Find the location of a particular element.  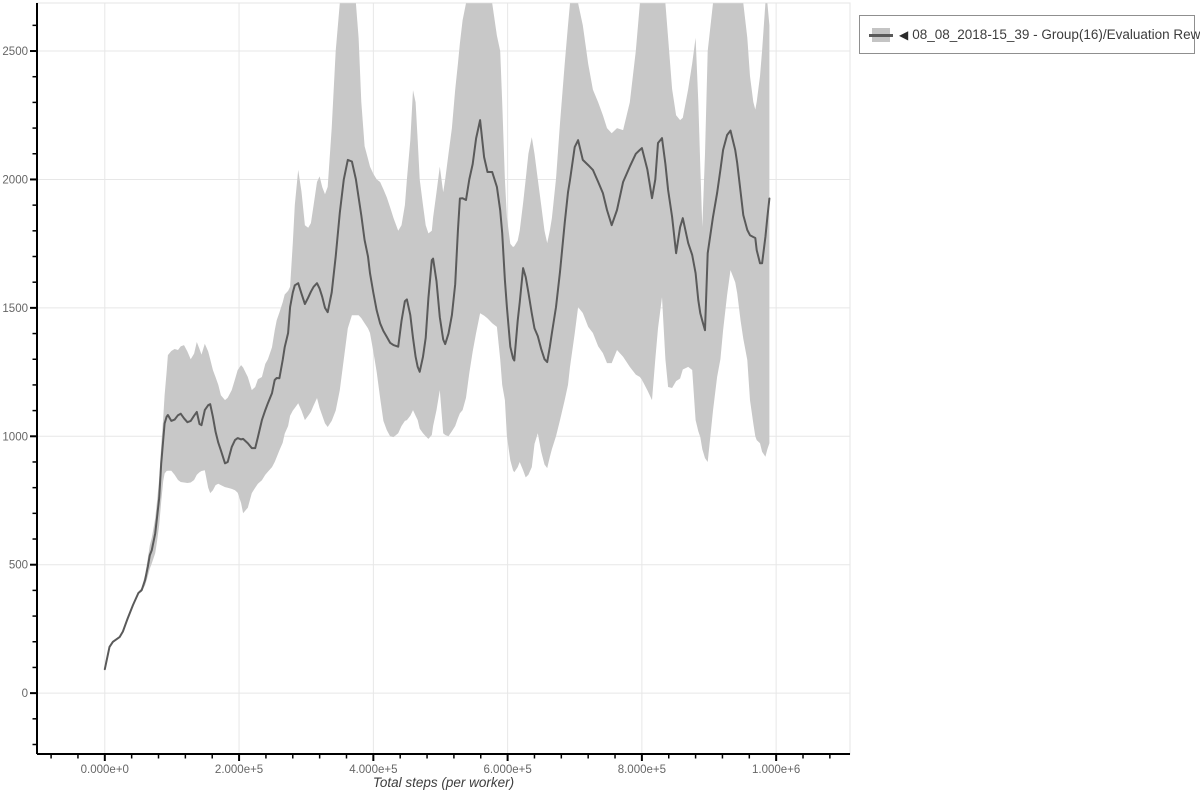

left-triangle-icon: ◀ is located at coordinates (904, 34).